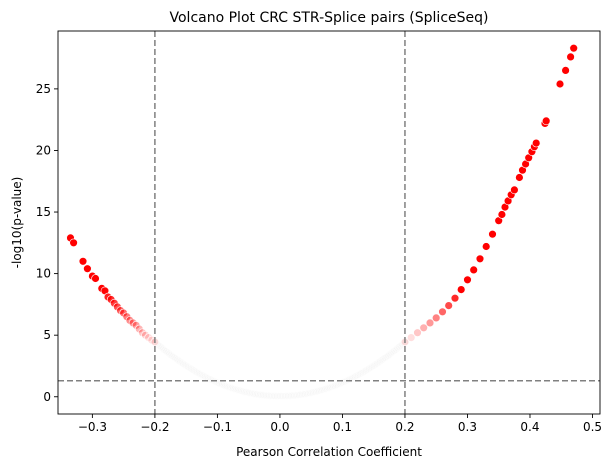 This screenshot has height=468, width=612. I want to click on plot-background-layer, so click(280, 369).